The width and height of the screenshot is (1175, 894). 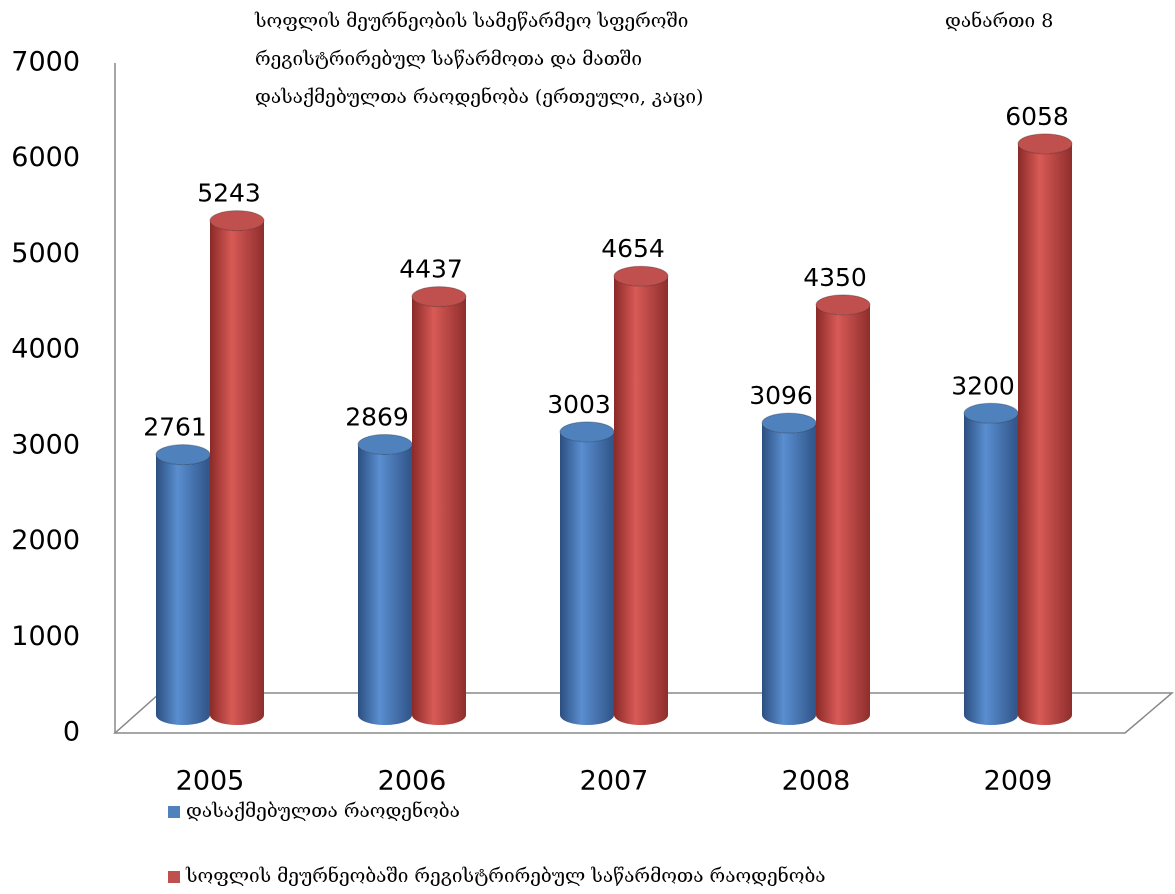 What do you see at coordinates (45, 636) in the screenshot?
I see `y-tick-label: 1000` at bounding box center [45, 636].